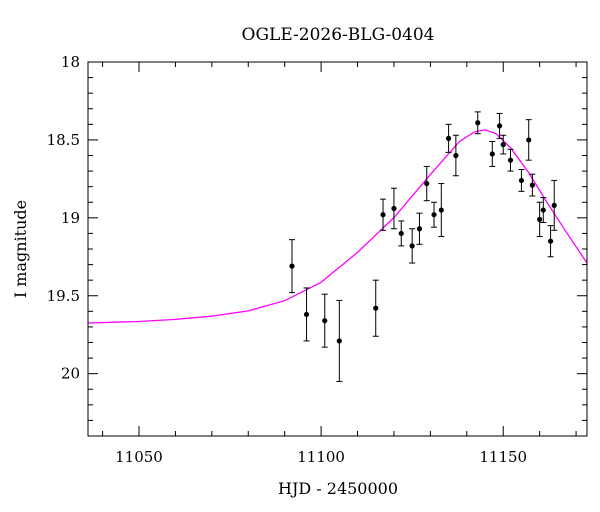 The image size is (600, 512). What do you see at coordinates (338, 35) in the screenshot?
I see `chart-title: OGLE-2026-BLG-0404` at bounding box center [338, 35].